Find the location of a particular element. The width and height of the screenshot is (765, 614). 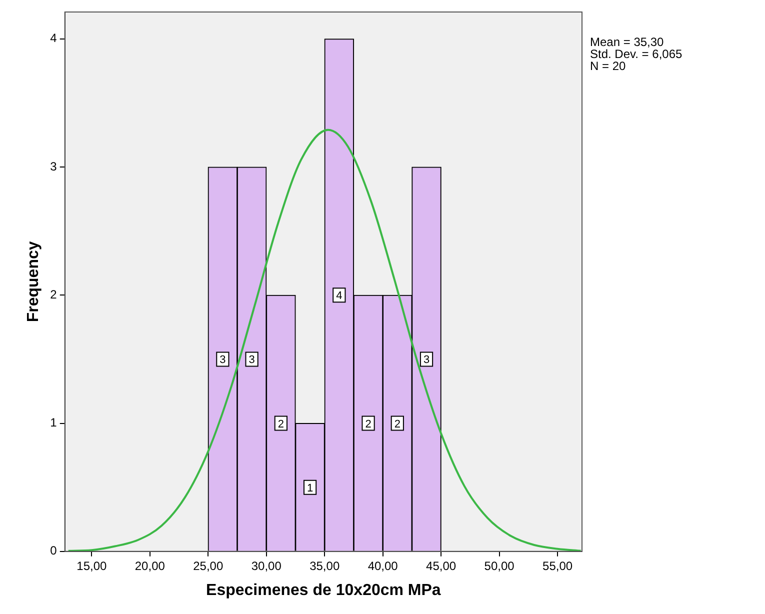

x-tick-label: 40,00 is located at coordinates (383, 565).